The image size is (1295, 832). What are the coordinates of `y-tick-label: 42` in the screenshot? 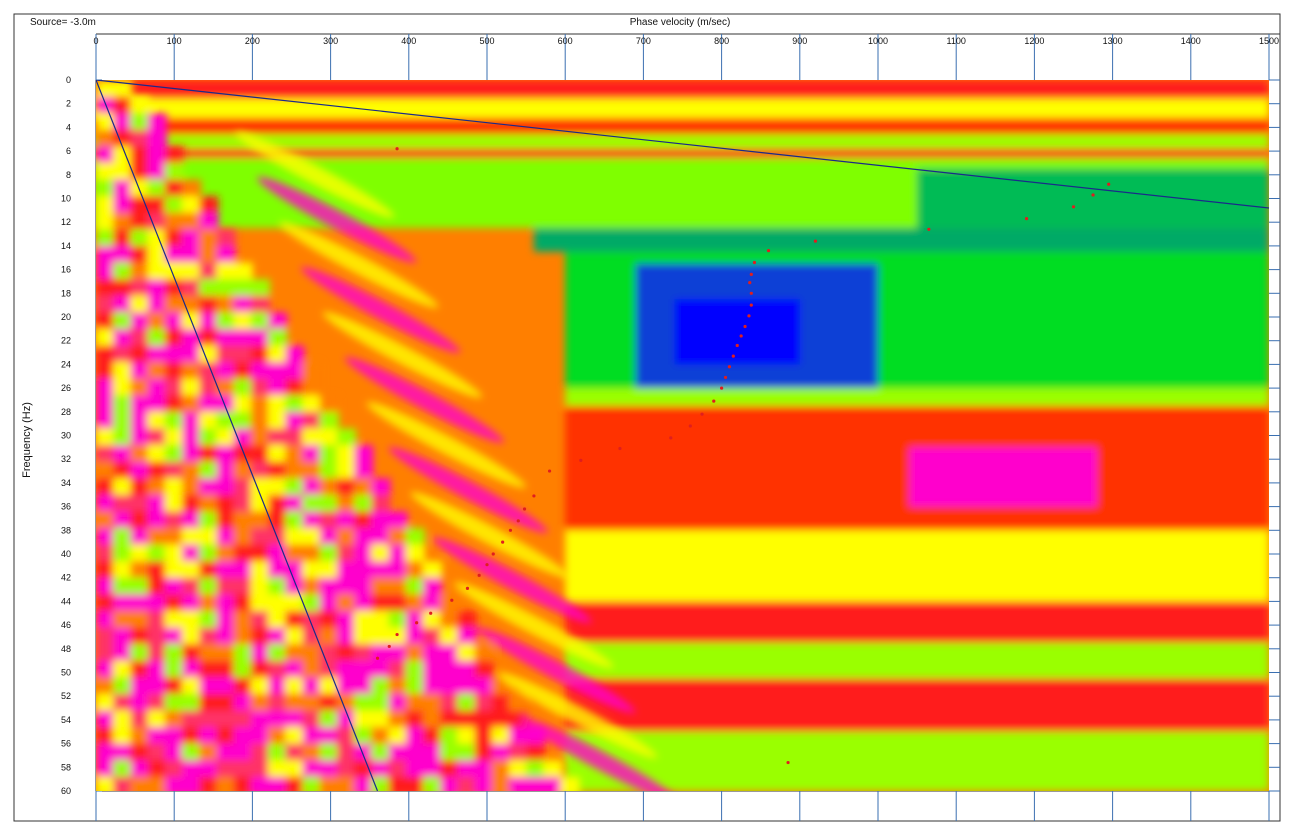 It's located at (66, 578).